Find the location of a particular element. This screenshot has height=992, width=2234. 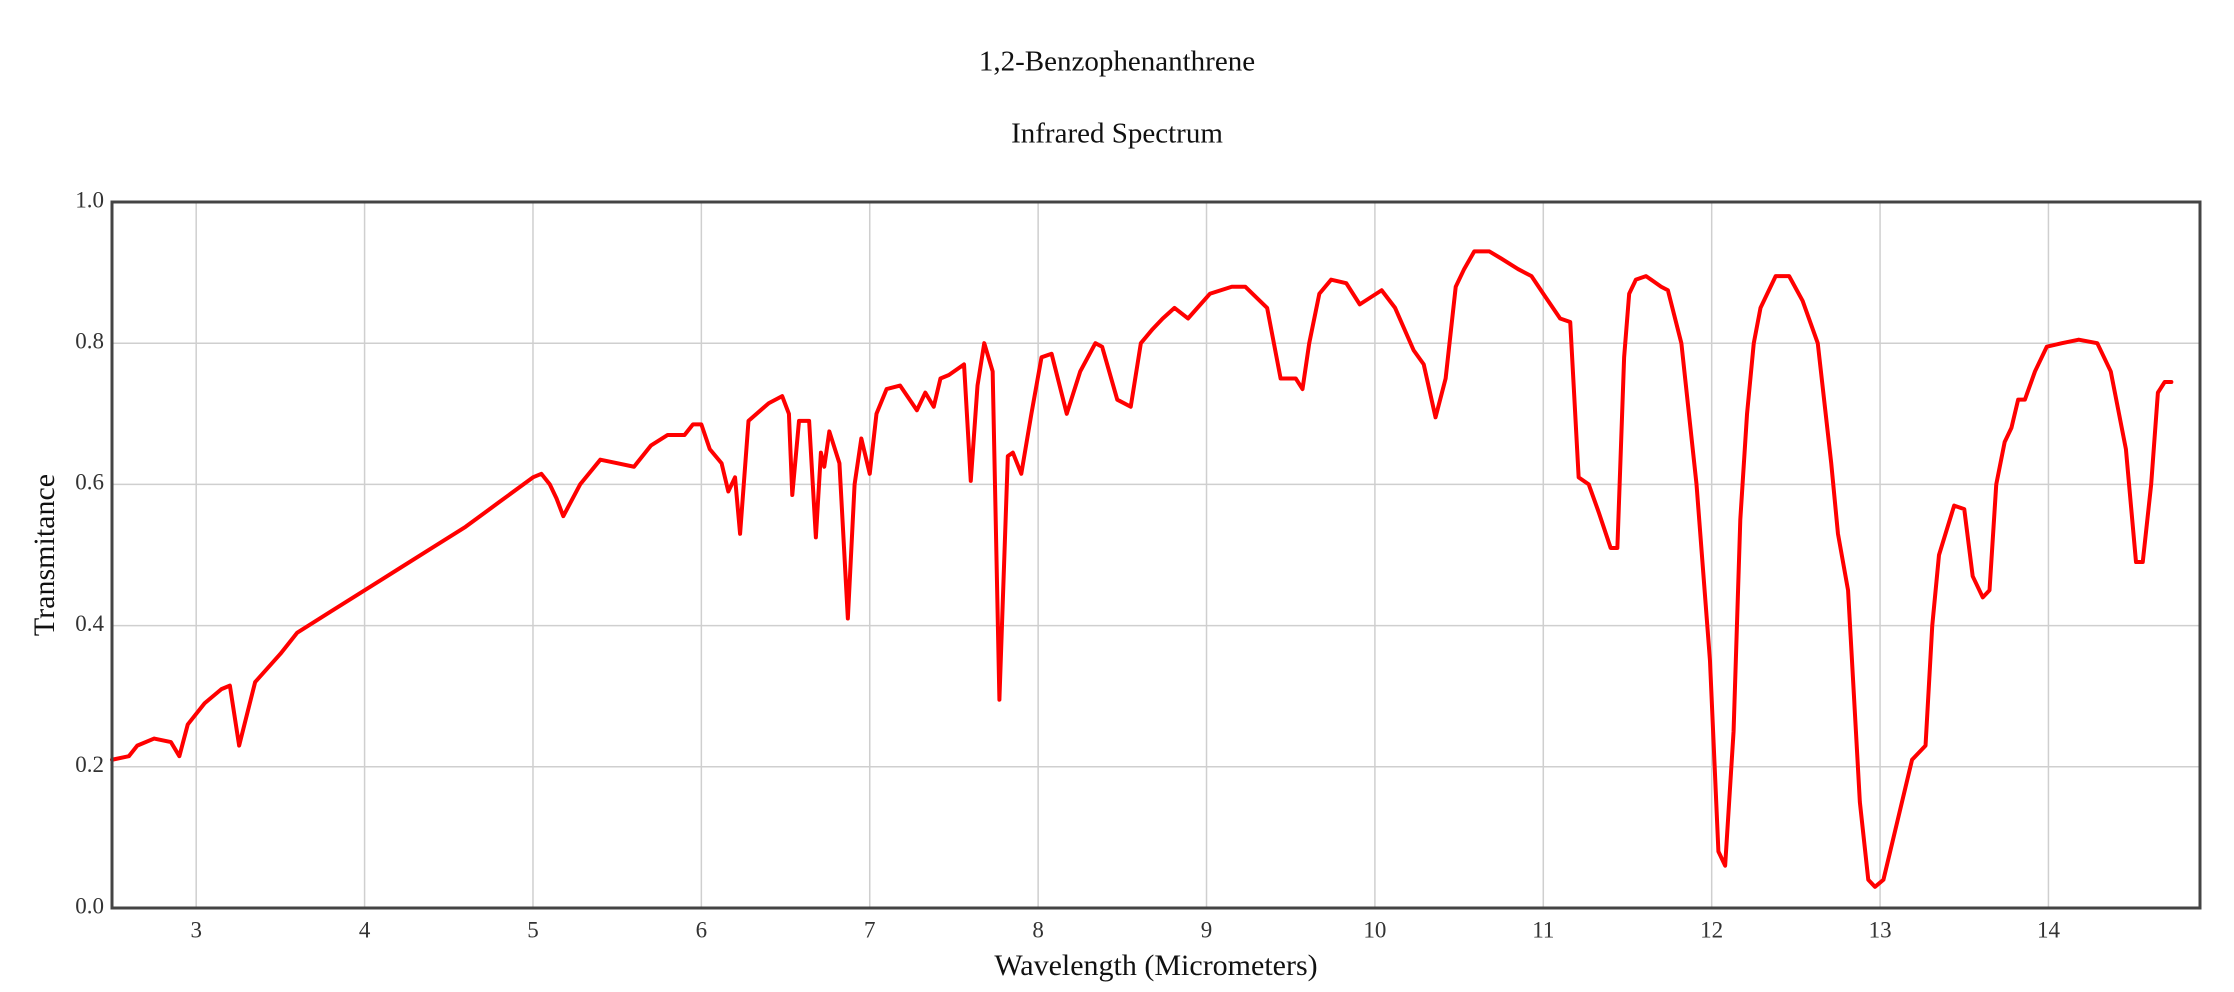

y-tick-label: 1.0 is located at coordinates (89, 199).